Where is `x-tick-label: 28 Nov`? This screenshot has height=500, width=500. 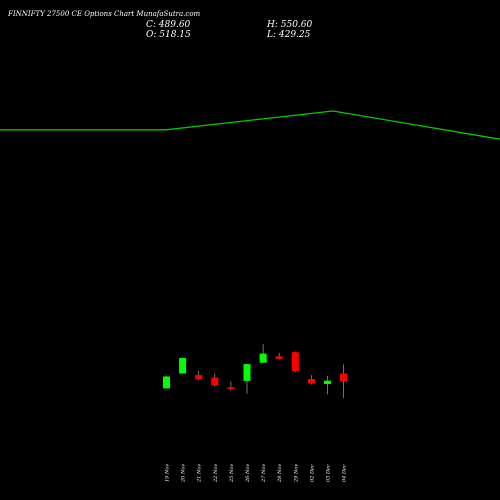
x-tick-label: 28 Nov is located at coordinates (280, 473).